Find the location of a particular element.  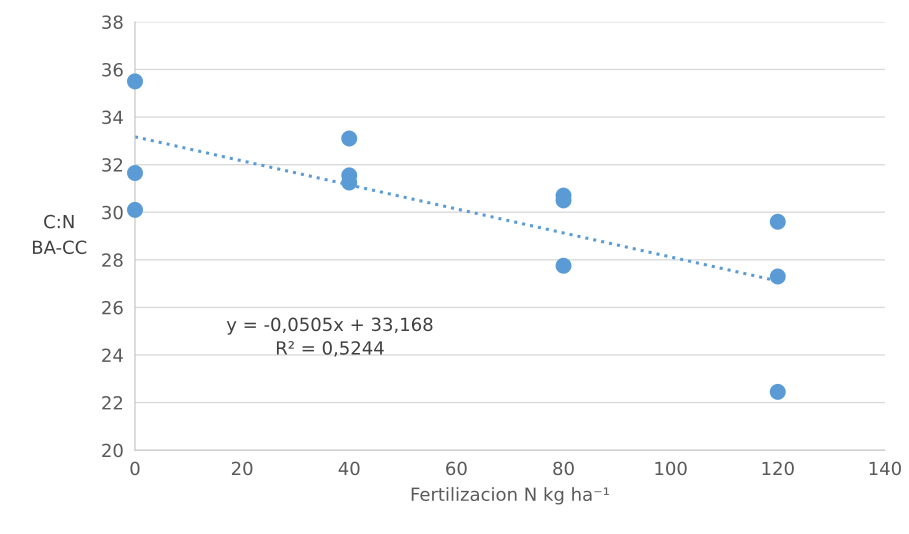

y-axis-title: C:N BA-CC is located at coordinates (59, 234).